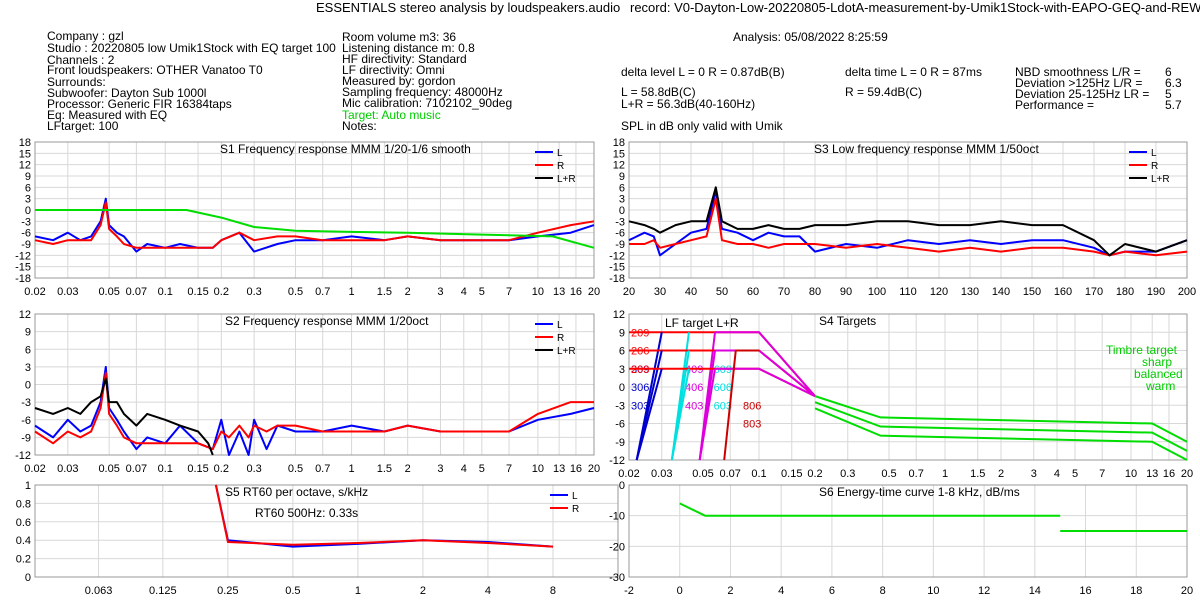 The height and width of the screenshot is (600, 1200). I want to click on nbd-value: 6, so click(1168, 72).